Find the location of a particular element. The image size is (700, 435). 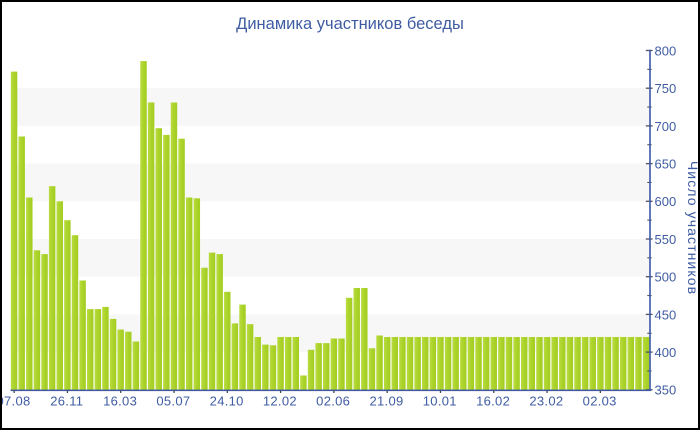

svg-text: 26.11 is located at coordinates (66, 401).